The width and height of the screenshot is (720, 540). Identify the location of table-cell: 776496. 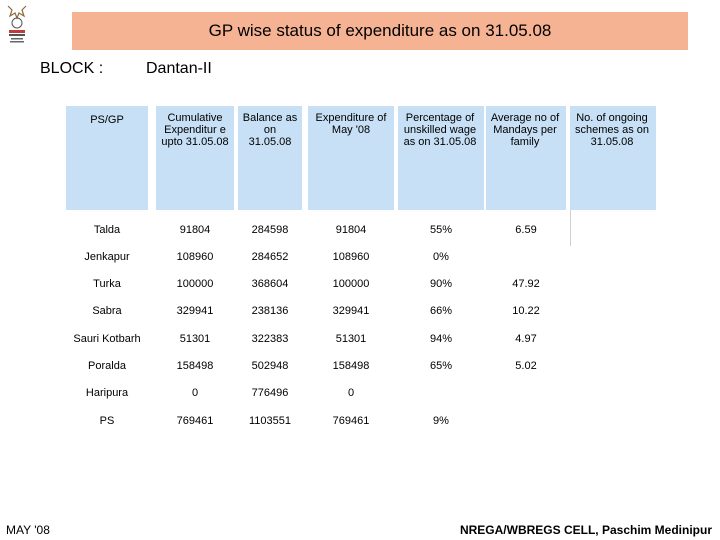
(270, 393).